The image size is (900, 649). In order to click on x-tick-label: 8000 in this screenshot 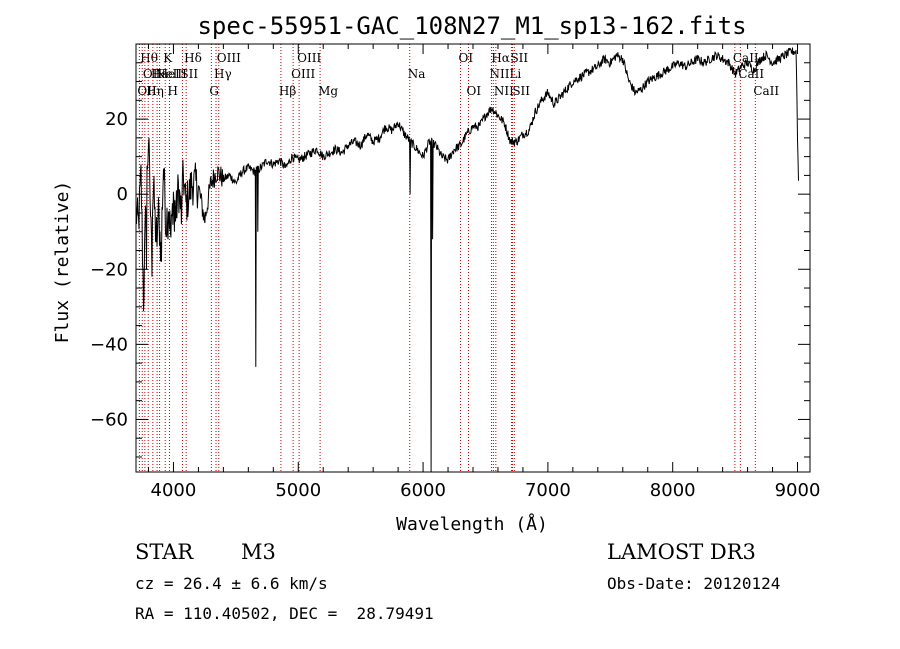, I will do `click(673, 490)`.